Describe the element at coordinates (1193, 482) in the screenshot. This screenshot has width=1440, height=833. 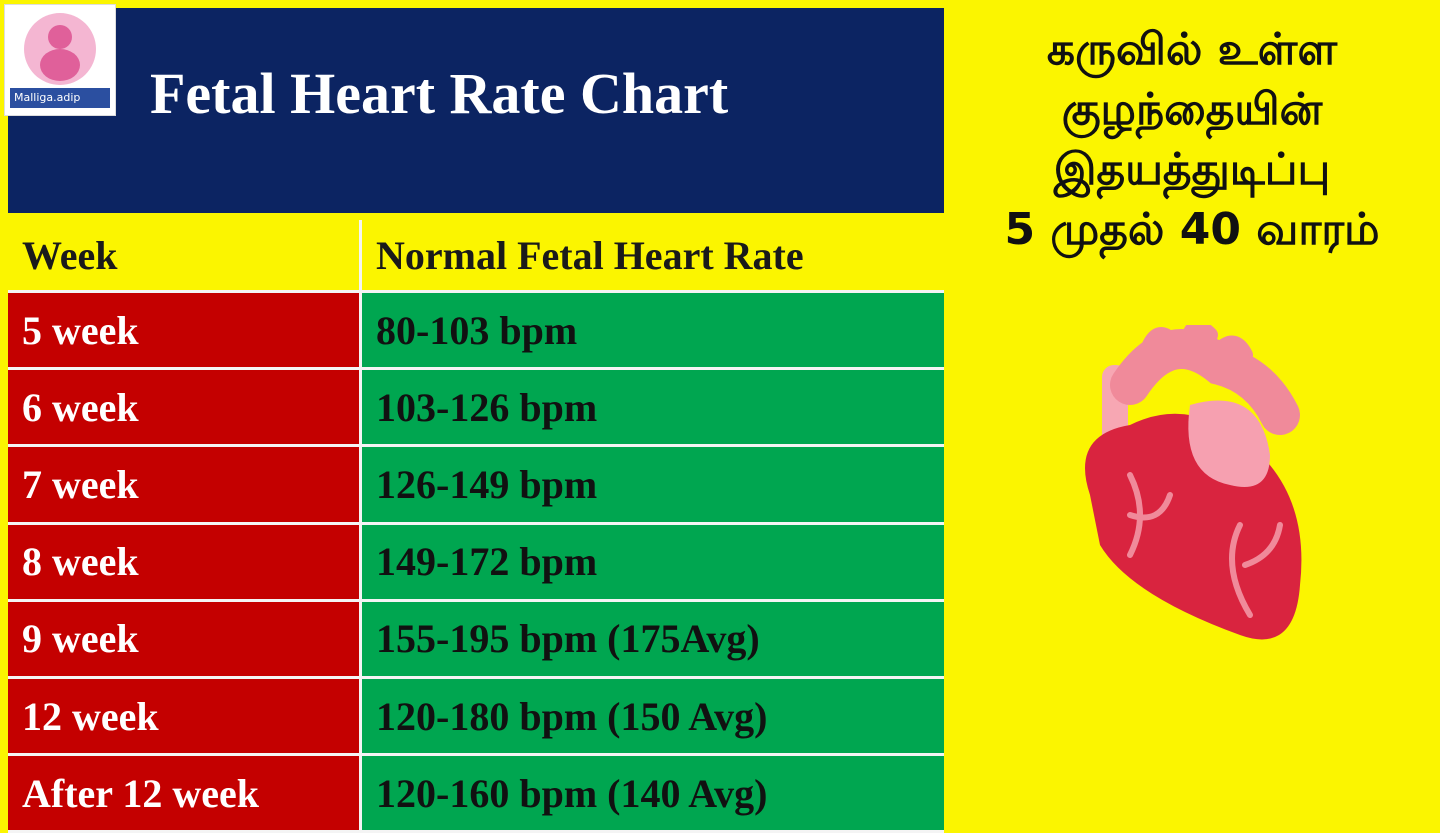
I see `heart-illustration` at that location.